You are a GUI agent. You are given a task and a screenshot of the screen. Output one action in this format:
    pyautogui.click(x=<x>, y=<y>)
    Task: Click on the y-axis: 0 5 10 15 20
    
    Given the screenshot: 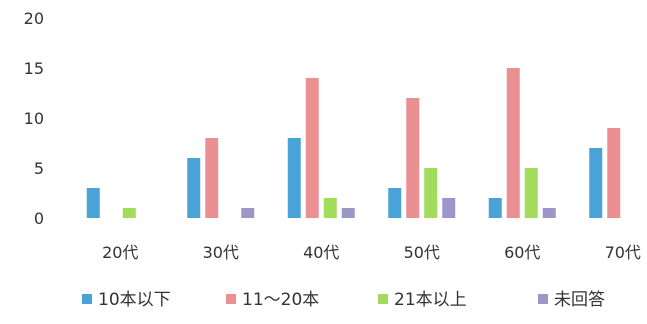 What is the action you would take?
    pyautogui.click(x=34, y=118)
    